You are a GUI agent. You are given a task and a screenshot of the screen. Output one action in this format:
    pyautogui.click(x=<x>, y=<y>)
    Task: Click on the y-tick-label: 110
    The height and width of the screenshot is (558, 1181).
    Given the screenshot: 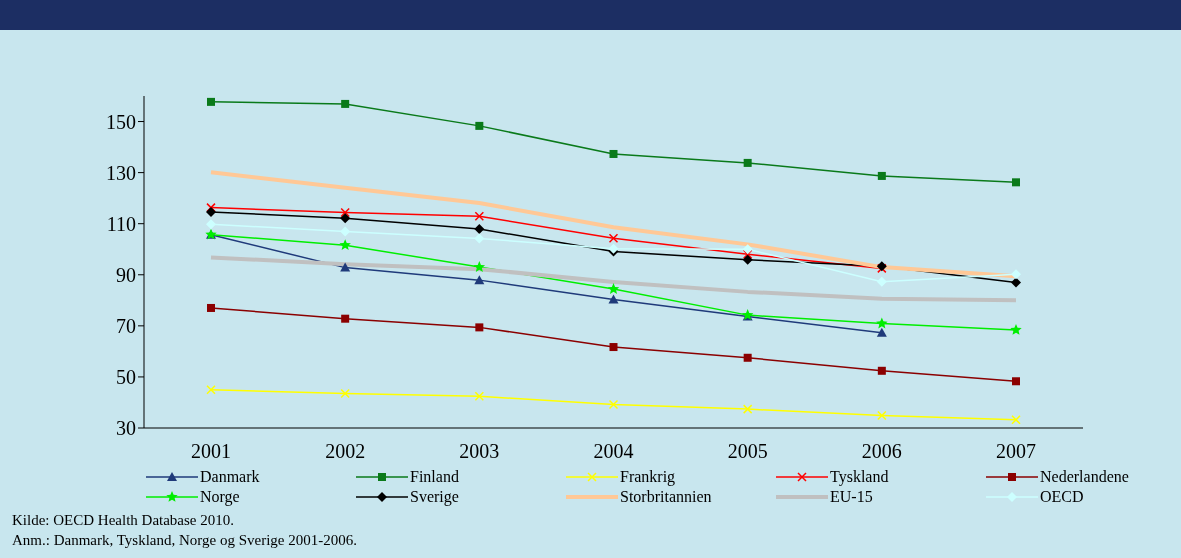 What is the action you would take?
    pyautogui.click(x=121, y=223)
    